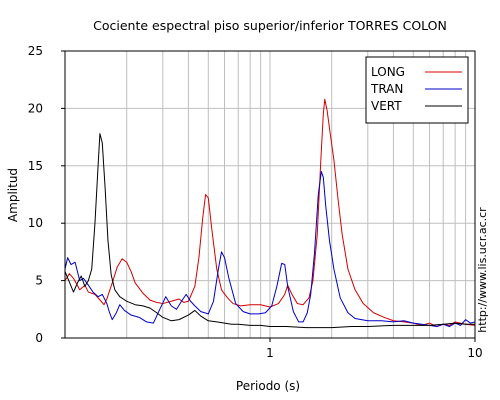 Image resolution: width=500 pixels, height=400 pixels. What do you see at coordinates (13, 195) in the screenshot?
I see `y-axis-label: Amplitud` at bounding box center [13, 195].